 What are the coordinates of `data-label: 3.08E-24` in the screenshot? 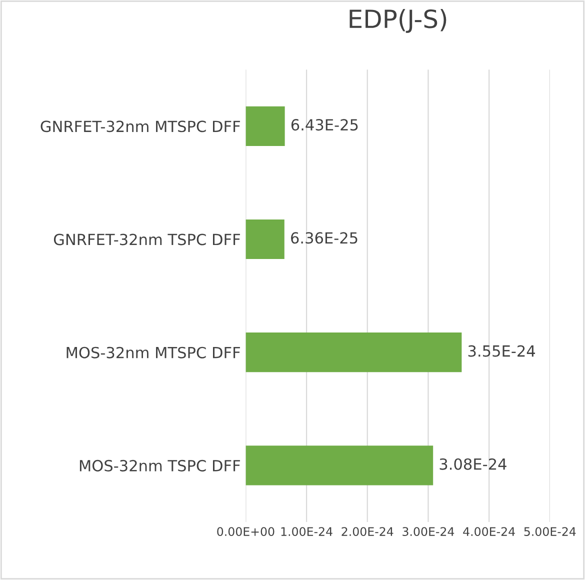 It's located at (473, 464).